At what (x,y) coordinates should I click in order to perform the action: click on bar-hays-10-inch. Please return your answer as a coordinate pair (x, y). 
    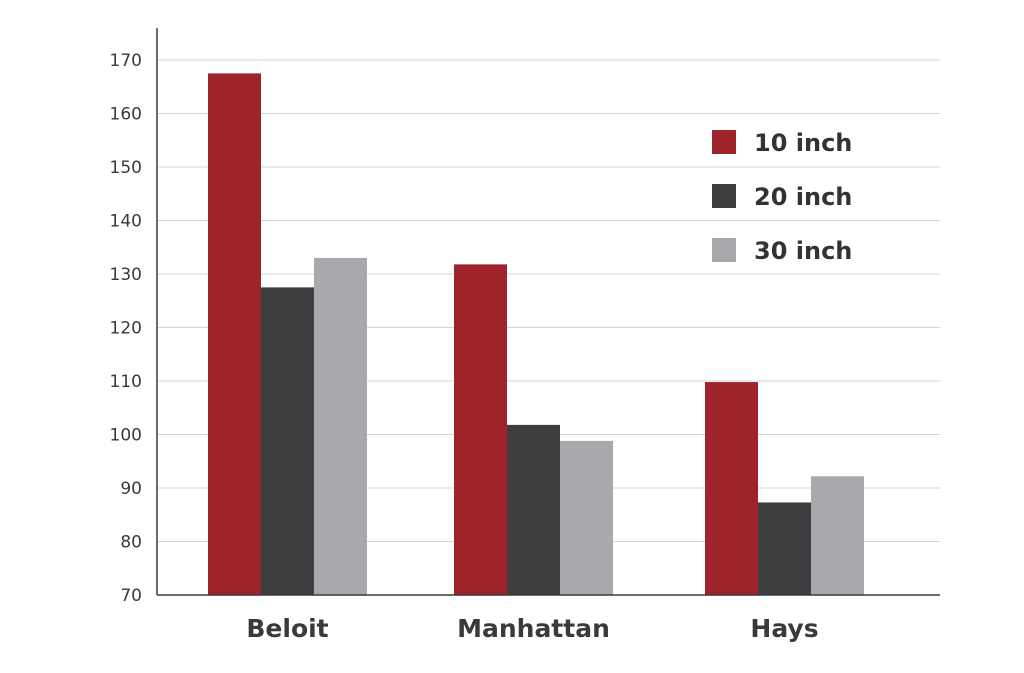
    Looking at the image, I should click on (731, 488).